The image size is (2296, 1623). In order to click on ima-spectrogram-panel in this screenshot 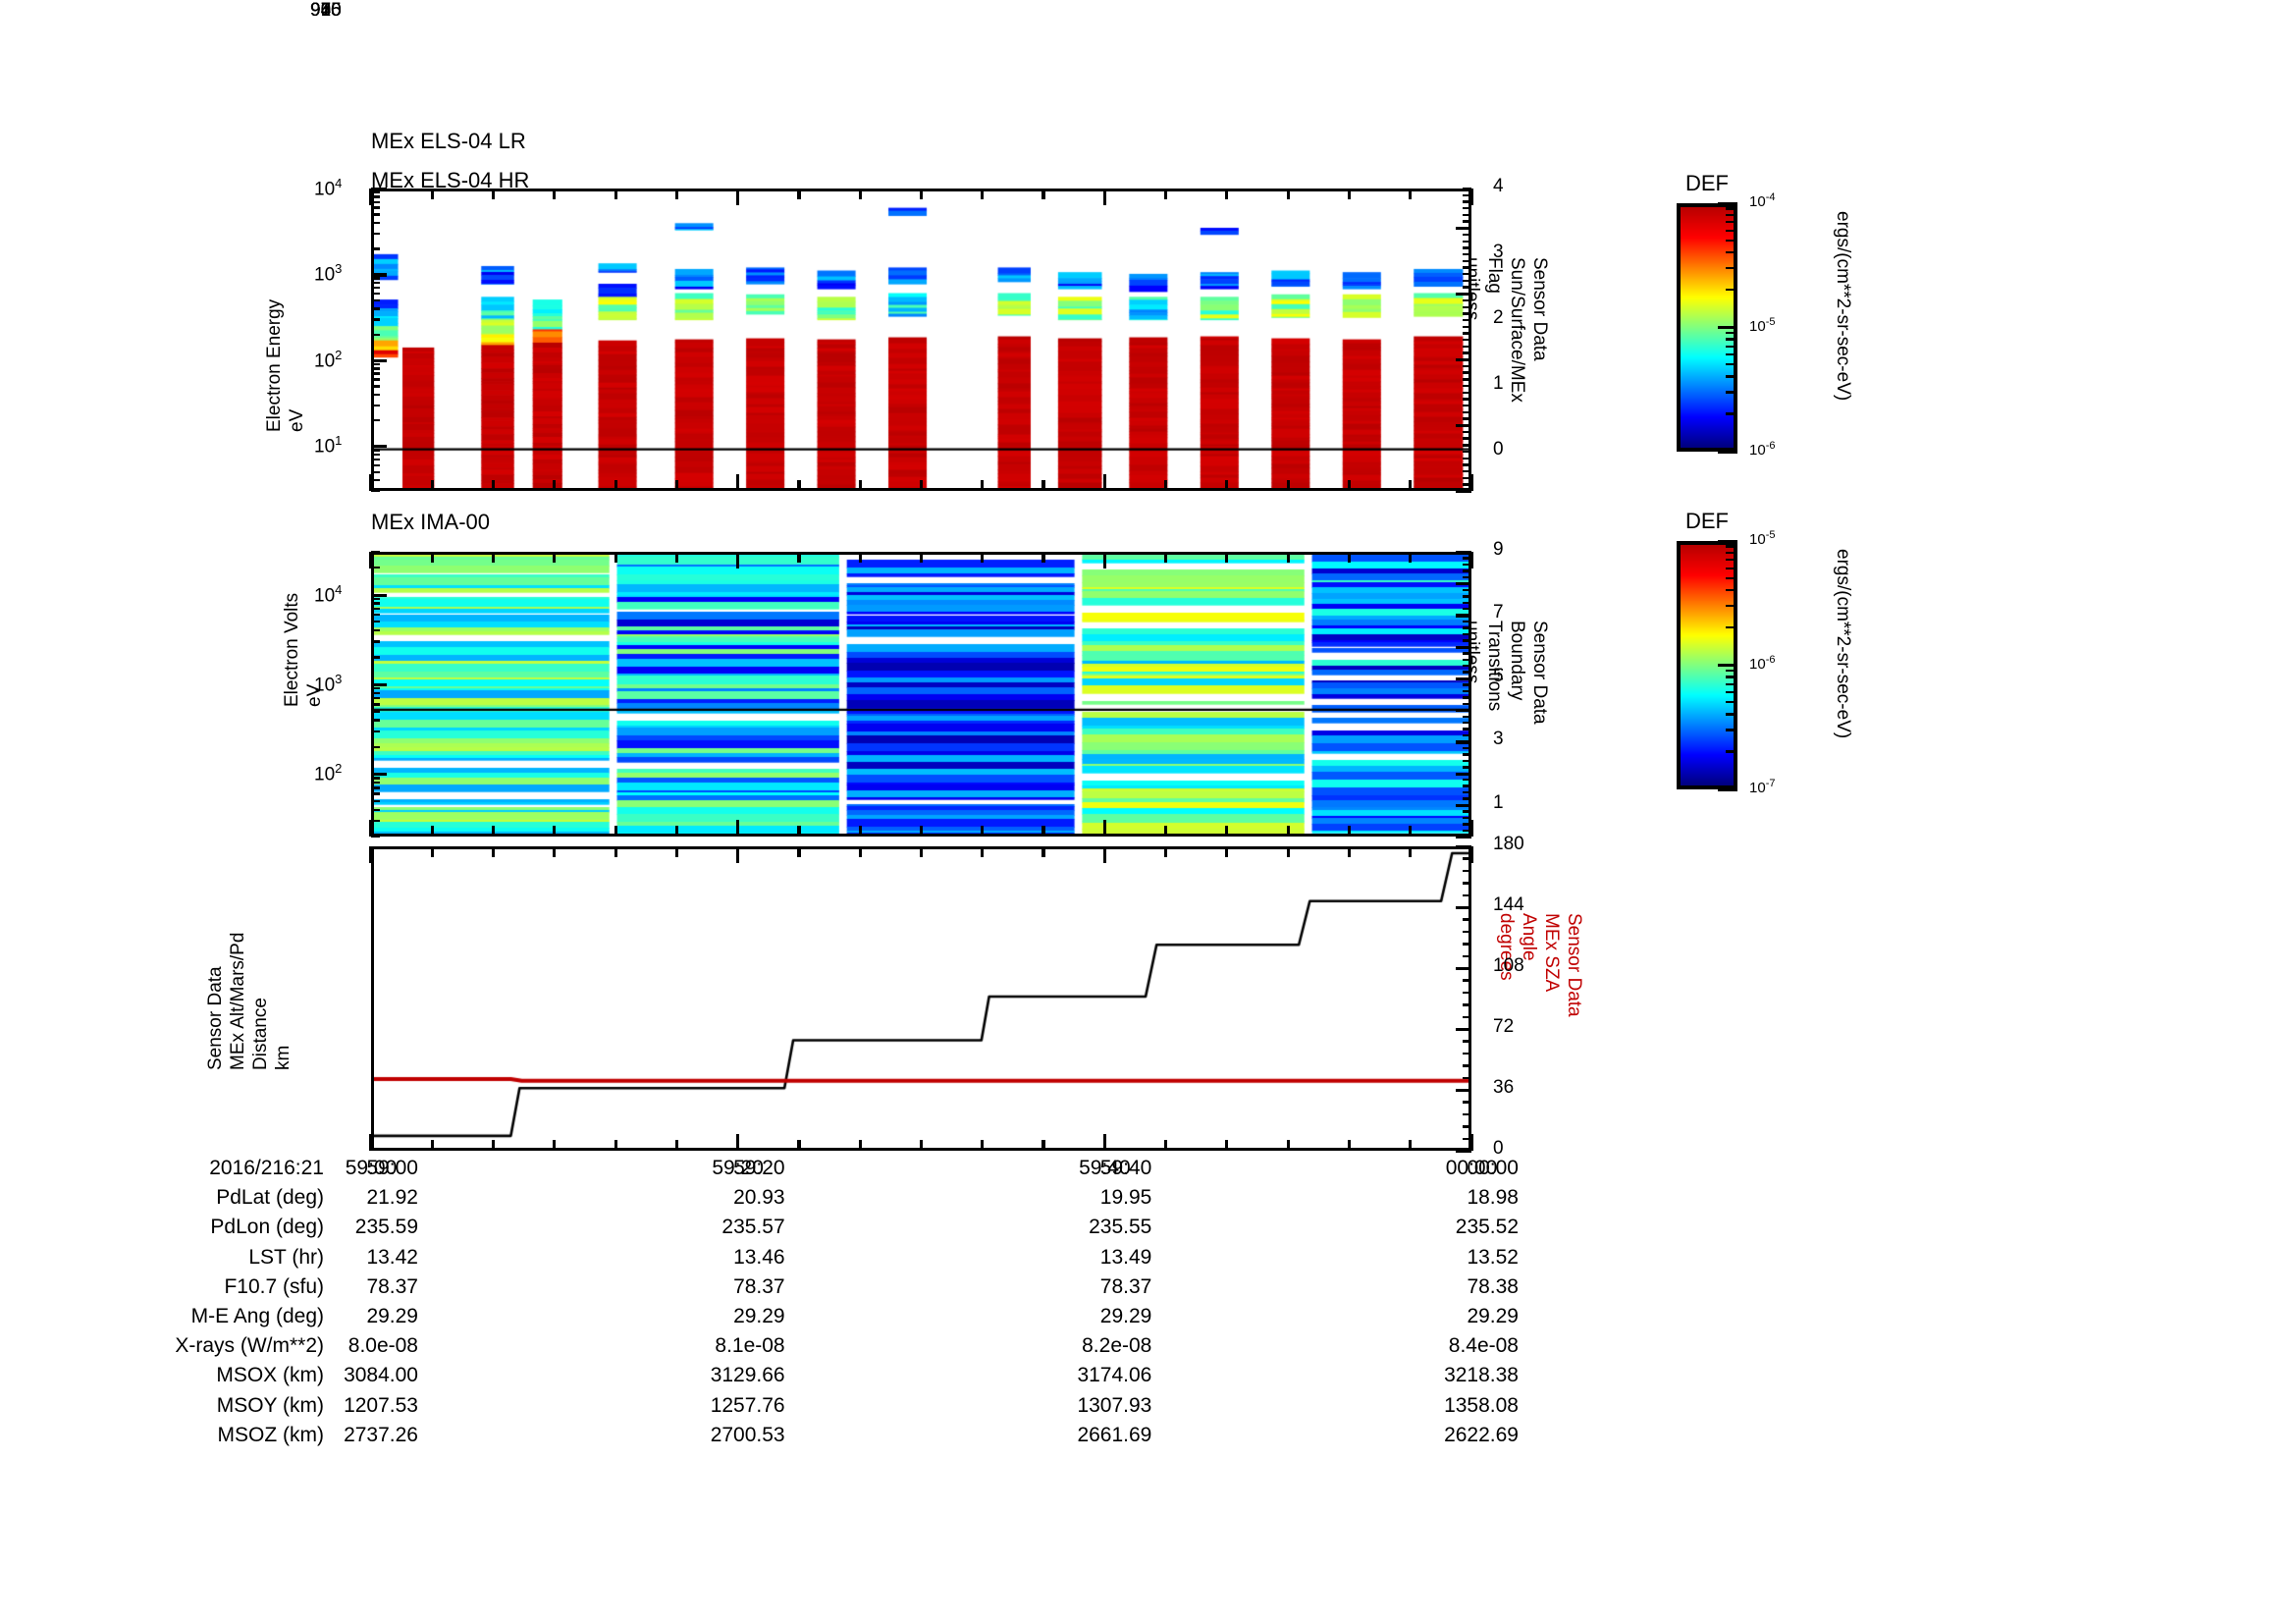, I will do `click(921, 694)`.